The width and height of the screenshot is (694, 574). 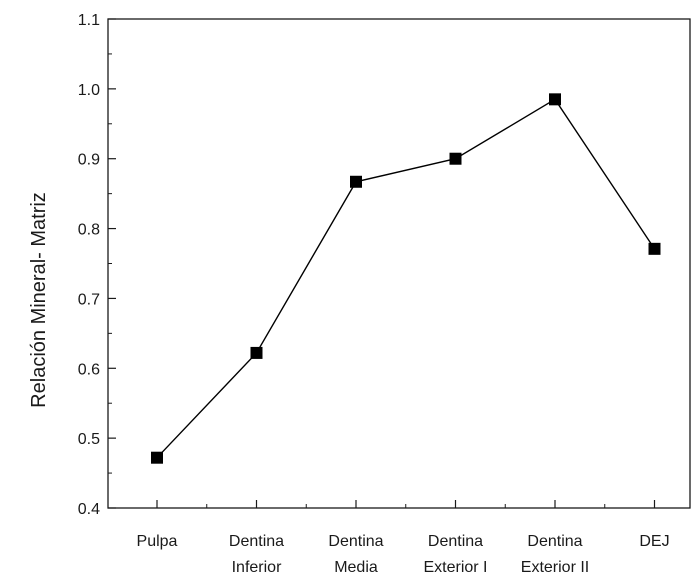 I want to click on x-axis-ticks, so click(x=406, y=504).